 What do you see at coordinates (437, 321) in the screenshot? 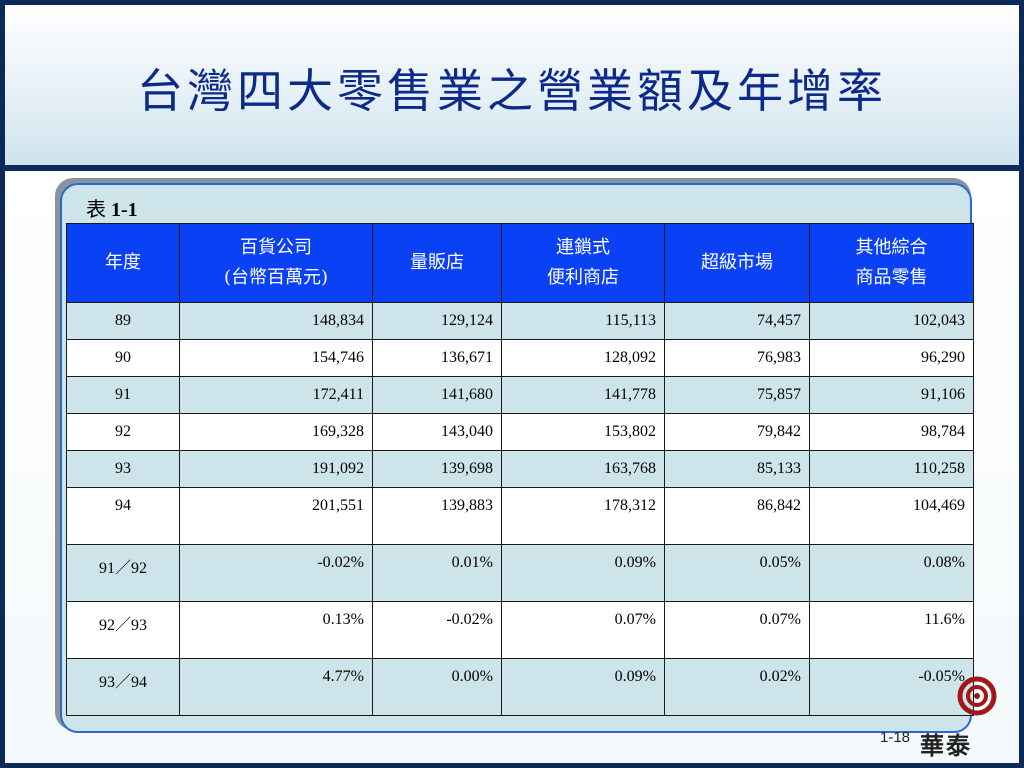
I see `cell-hypermarket: 129,124` at bounding box center [437, 321].